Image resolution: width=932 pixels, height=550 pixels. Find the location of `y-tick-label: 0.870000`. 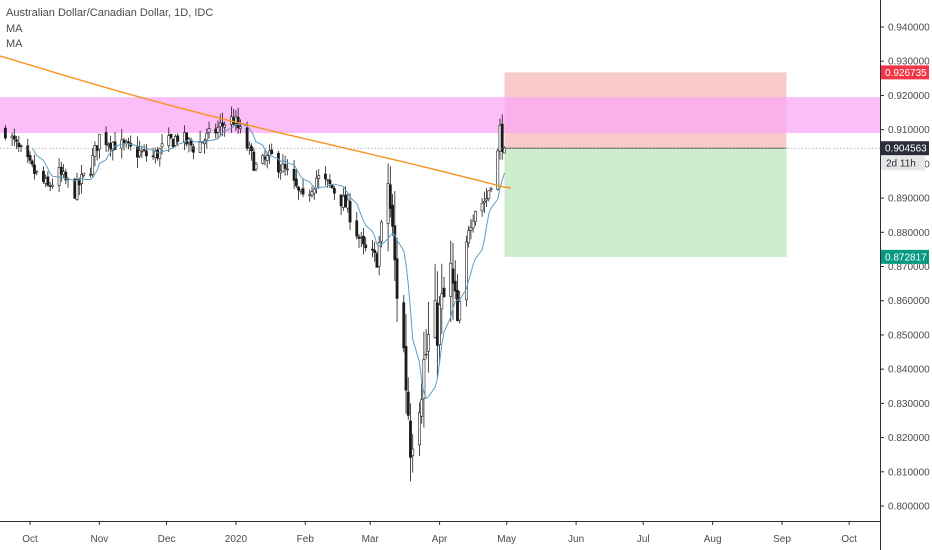

y-tick-label: 0.870000 is located at coordinates (909, 267).